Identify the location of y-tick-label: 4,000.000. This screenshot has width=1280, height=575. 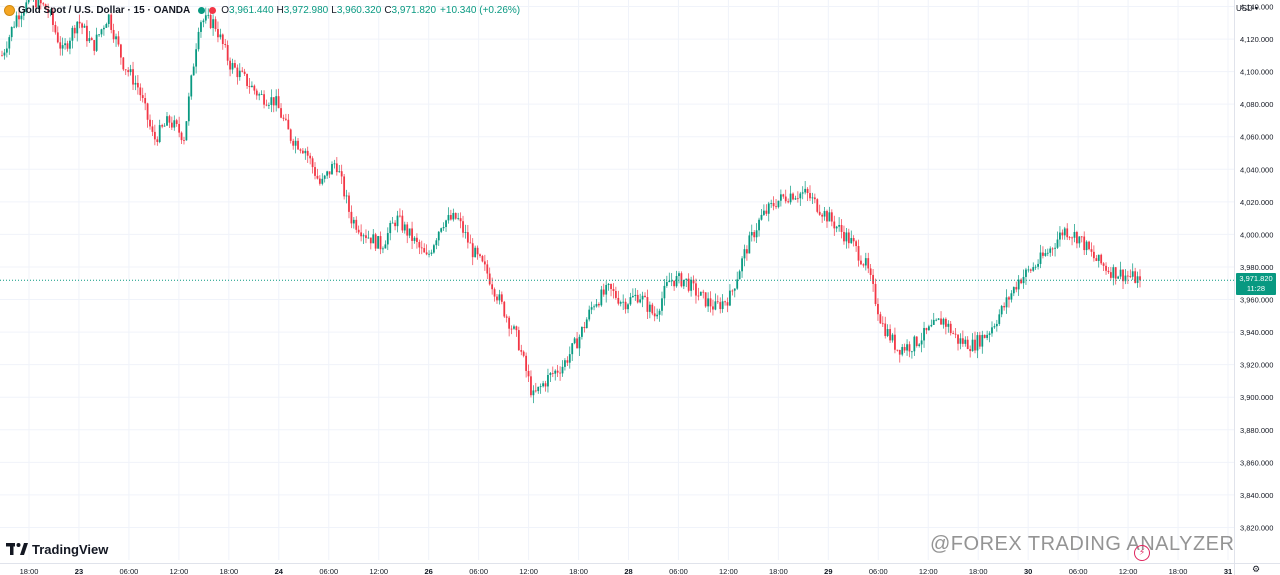
(1256, 234).